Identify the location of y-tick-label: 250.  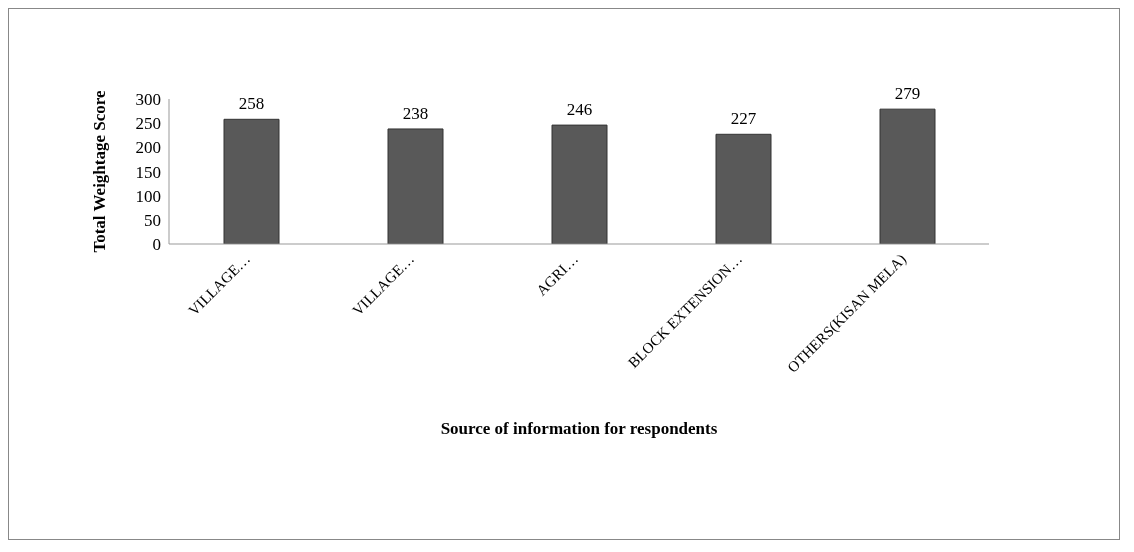
(148, 124).